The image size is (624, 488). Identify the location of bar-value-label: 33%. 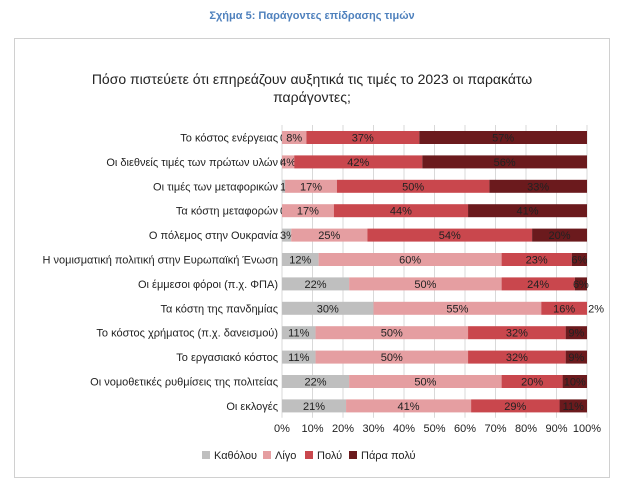
(538, 187).